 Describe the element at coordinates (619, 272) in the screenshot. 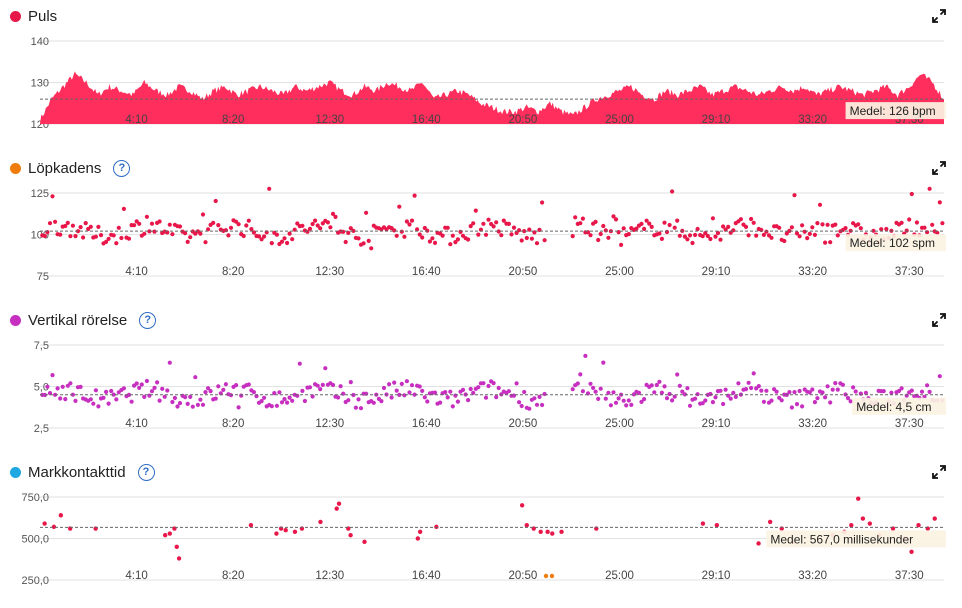

I see `x-tick-label: 25:00` at that location.